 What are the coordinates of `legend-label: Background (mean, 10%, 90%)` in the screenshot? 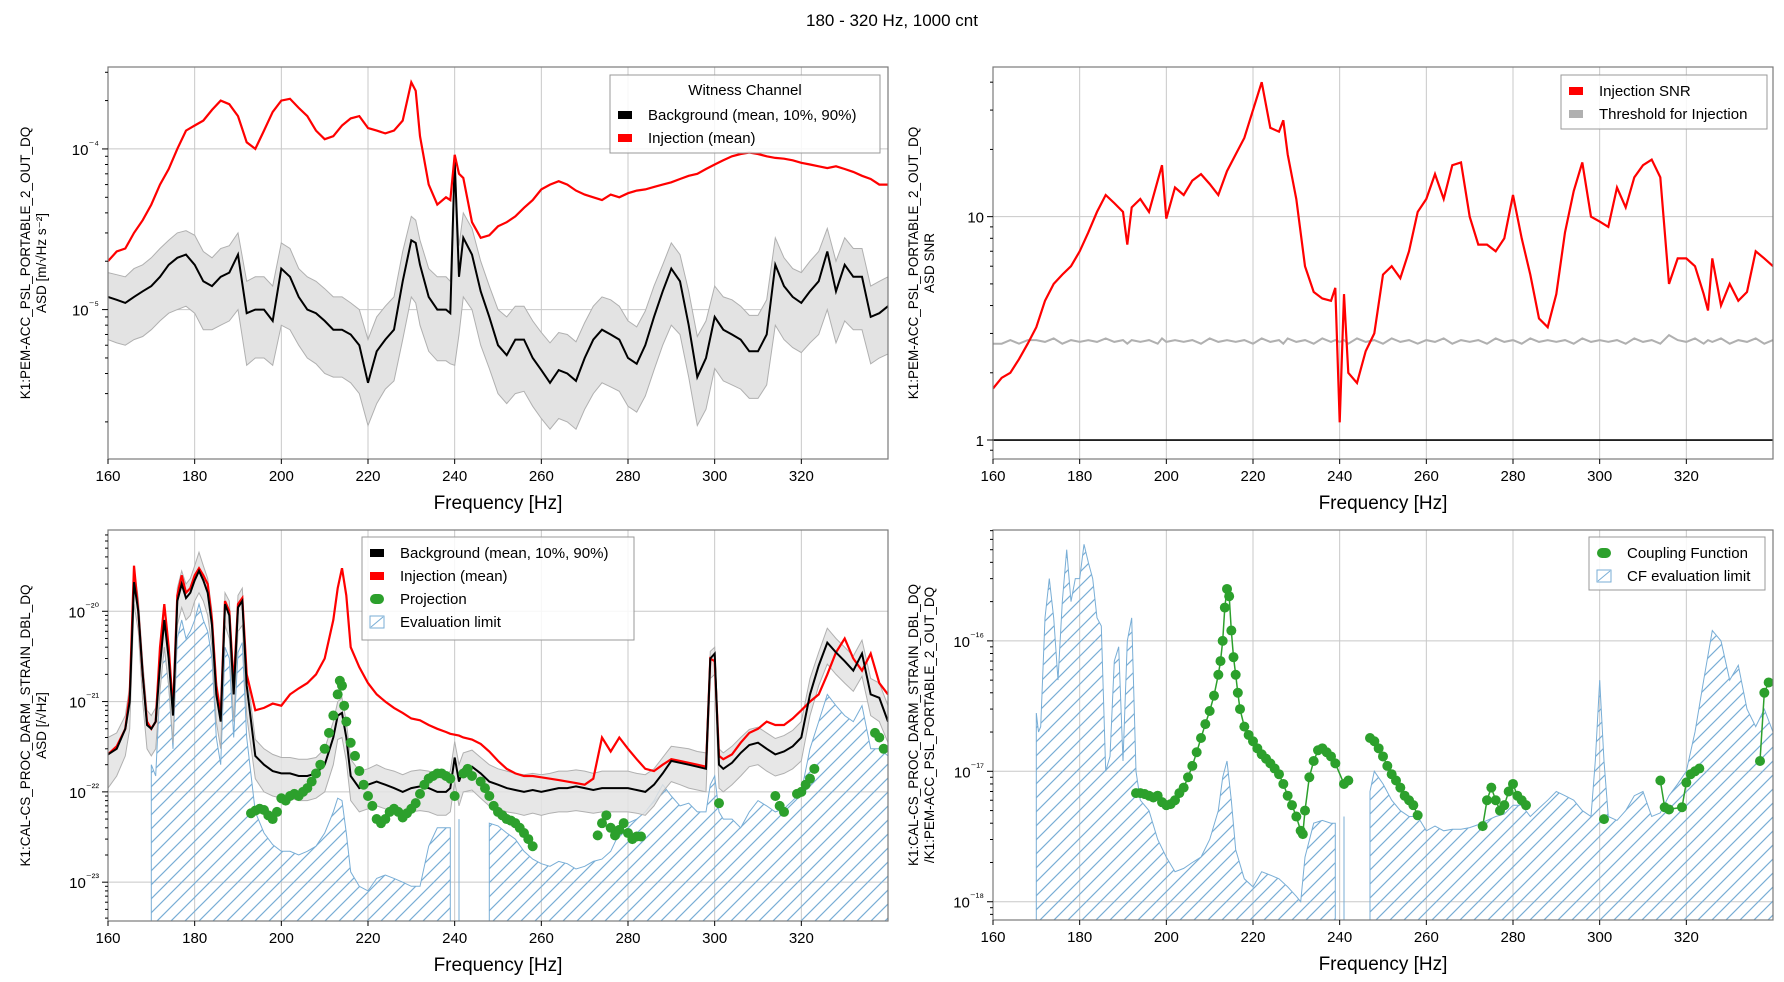 It's located at (504, 553).